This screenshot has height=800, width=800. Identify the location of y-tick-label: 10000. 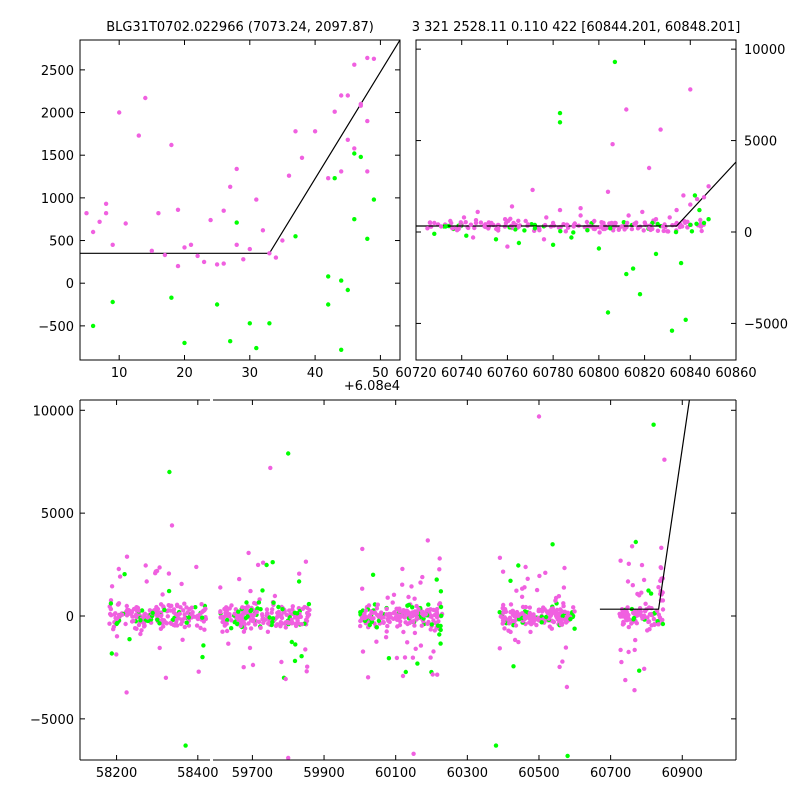
(764, 50).